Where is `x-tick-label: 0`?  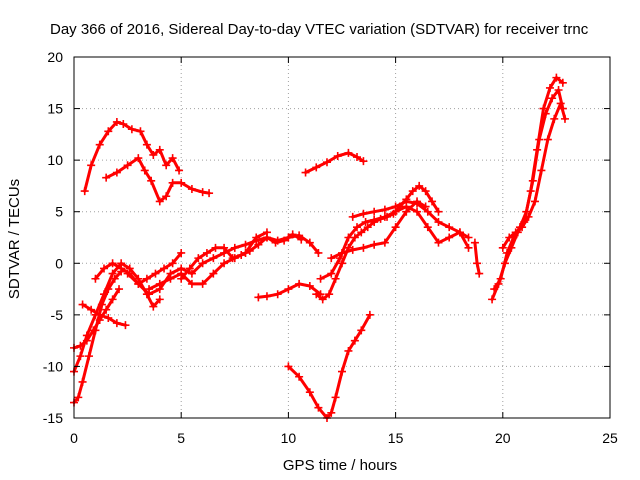 x-tick-label: 0 is located at coordinates (74, 438).